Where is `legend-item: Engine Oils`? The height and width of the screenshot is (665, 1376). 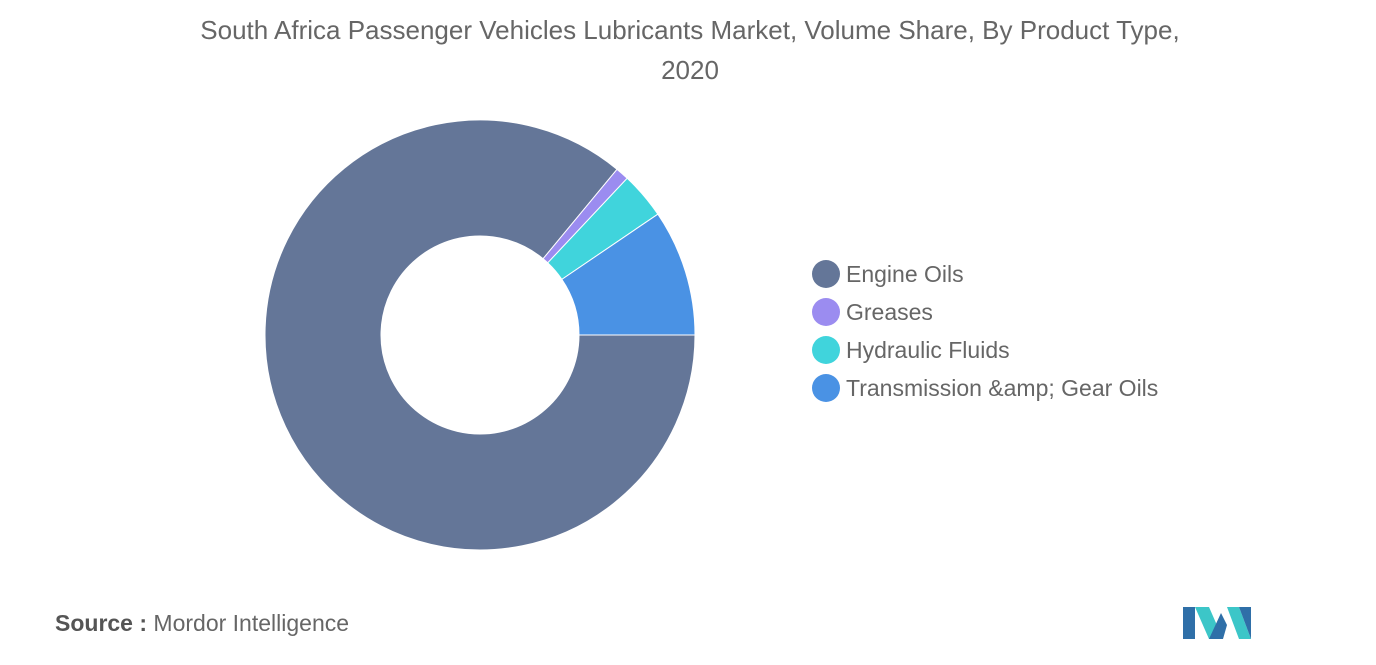
legend-item: Engine Oils is located at coordinates (985, 274).